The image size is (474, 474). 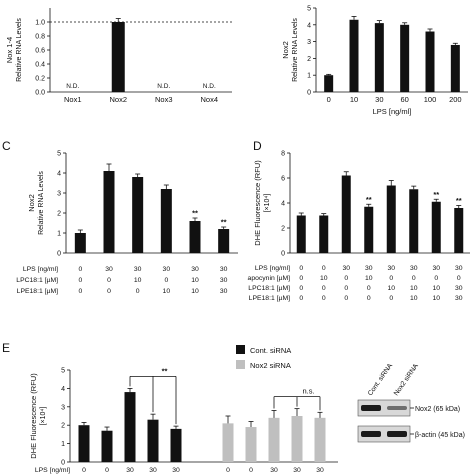 I want to click on y-axis-label: Relative RNA Levels, so click(x=295, y=50).